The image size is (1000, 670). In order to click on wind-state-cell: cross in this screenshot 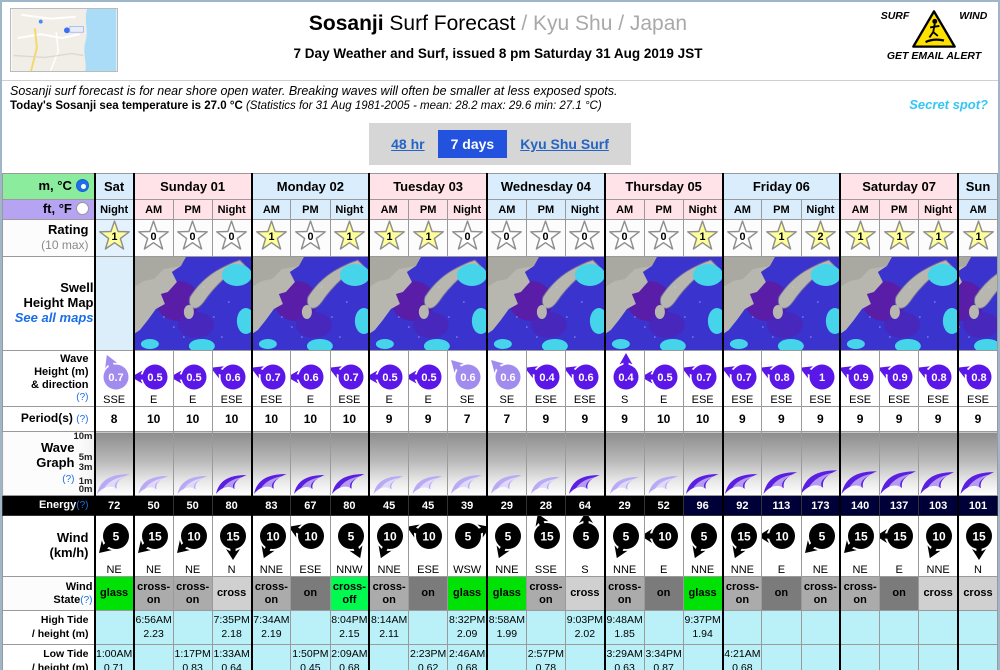, I will do `click(585, 593)`.